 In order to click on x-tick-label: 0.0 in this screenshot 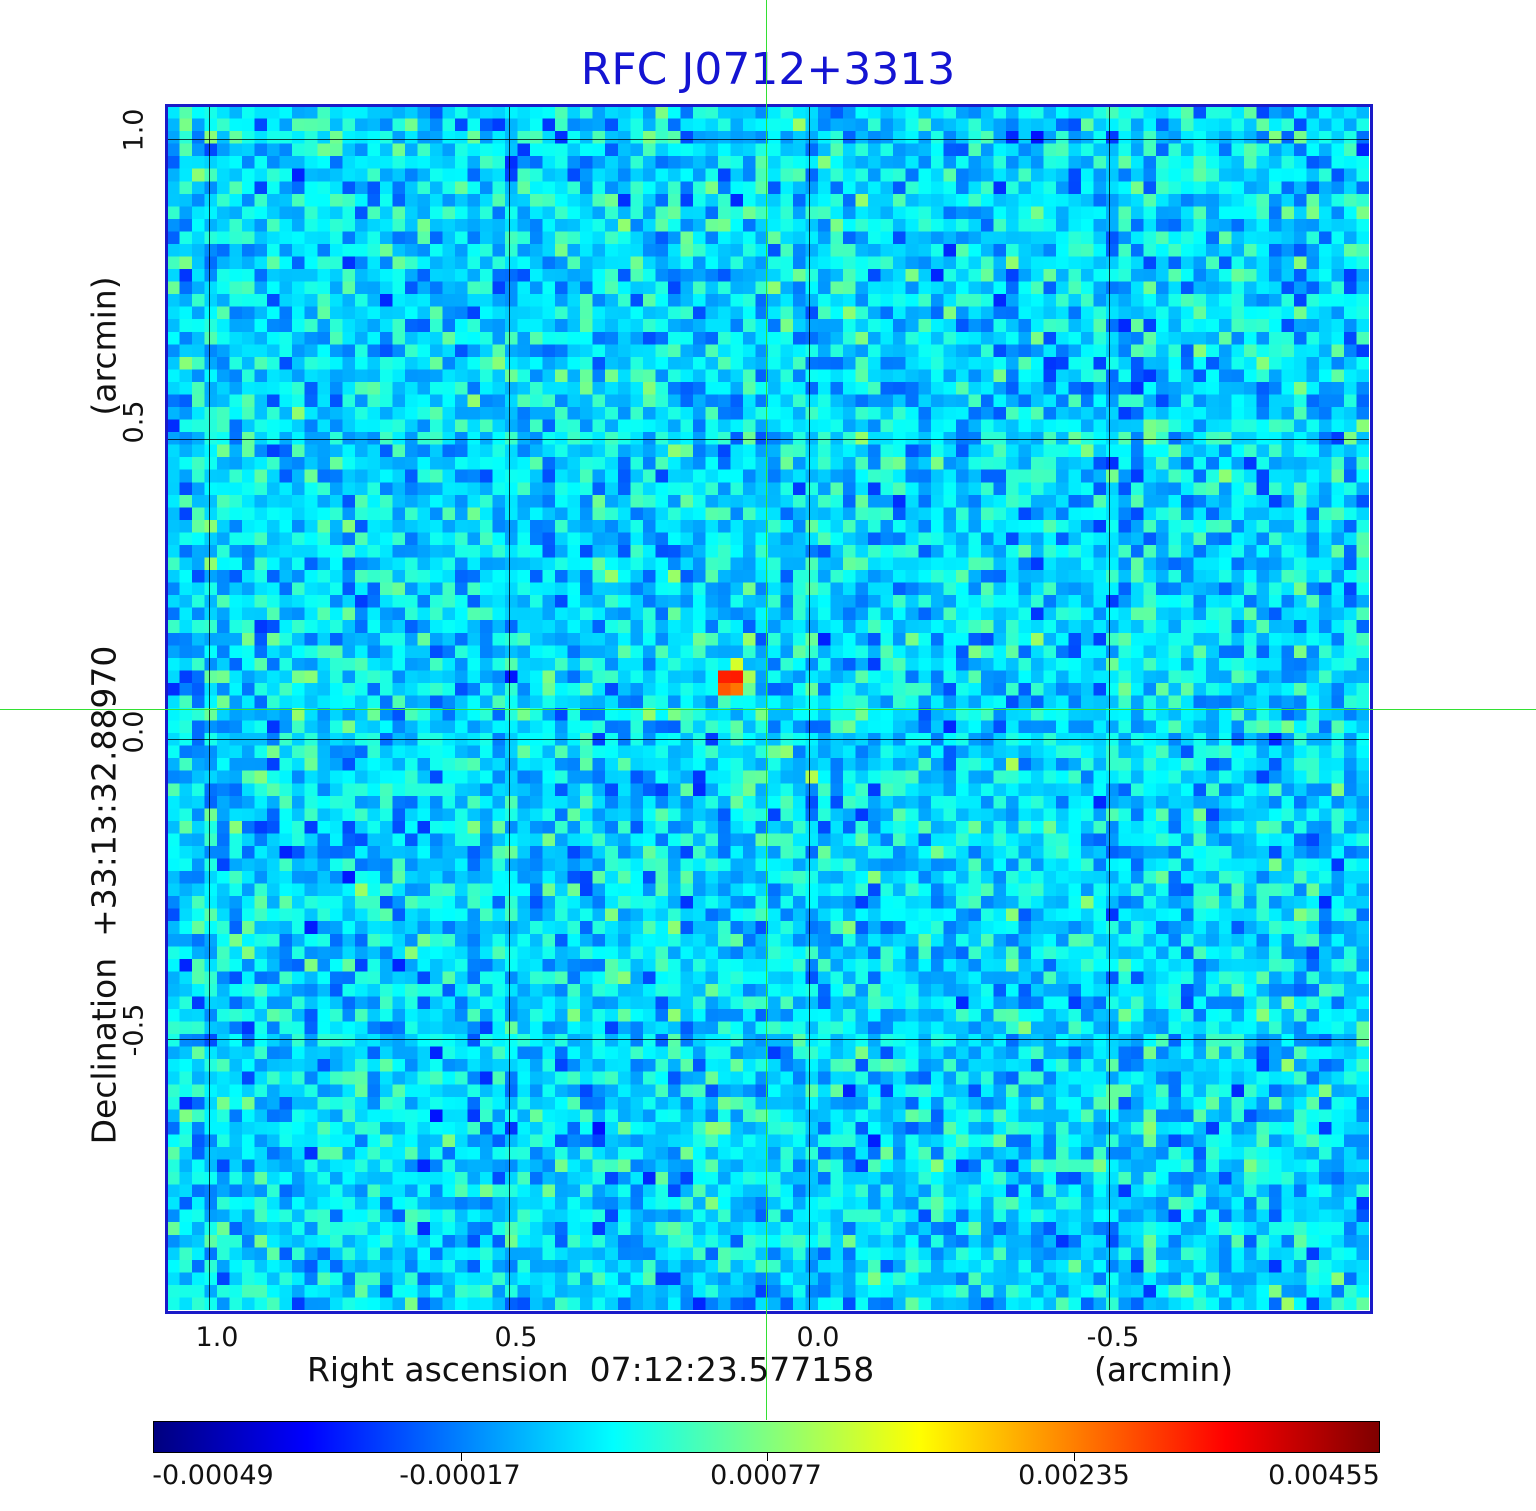, I will do `click(818, 1337)`.